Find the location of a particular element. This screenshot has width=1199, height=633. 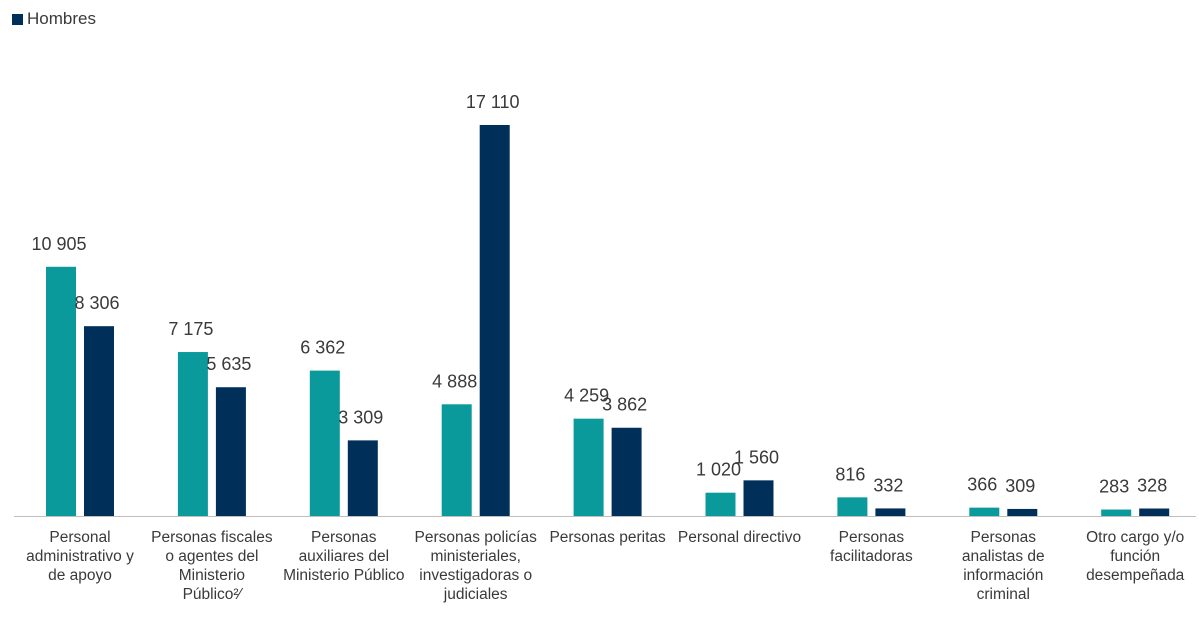

data-label: 4 888 is located at coordinates (454, 381).